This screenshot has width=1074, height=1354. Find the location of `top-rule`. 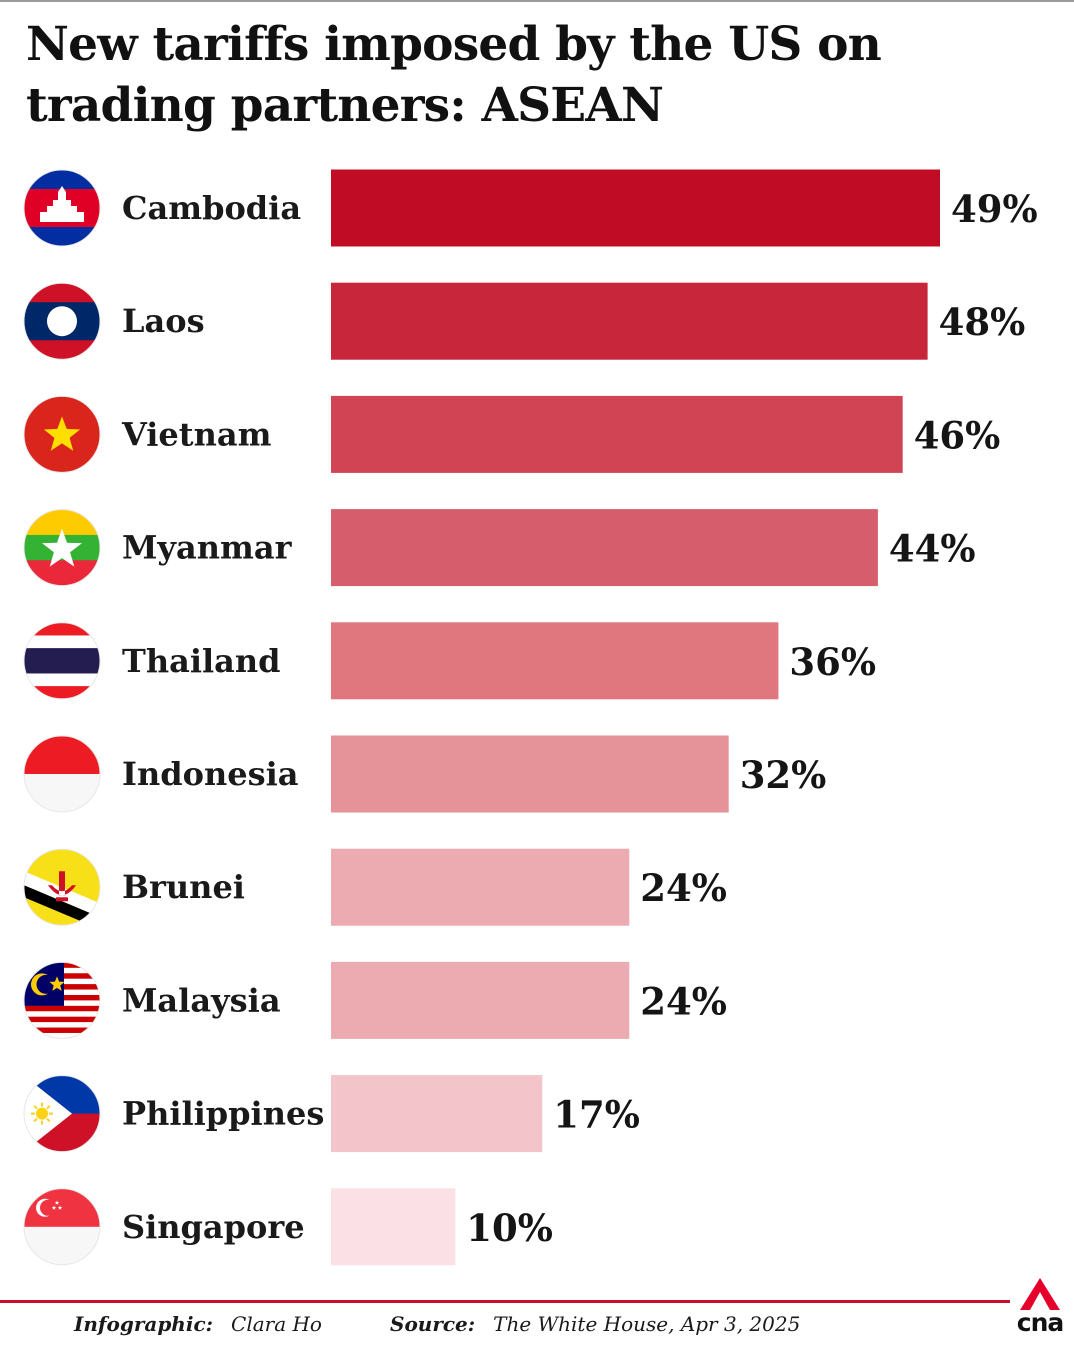

top-rule is located at coordinates (537, 1).